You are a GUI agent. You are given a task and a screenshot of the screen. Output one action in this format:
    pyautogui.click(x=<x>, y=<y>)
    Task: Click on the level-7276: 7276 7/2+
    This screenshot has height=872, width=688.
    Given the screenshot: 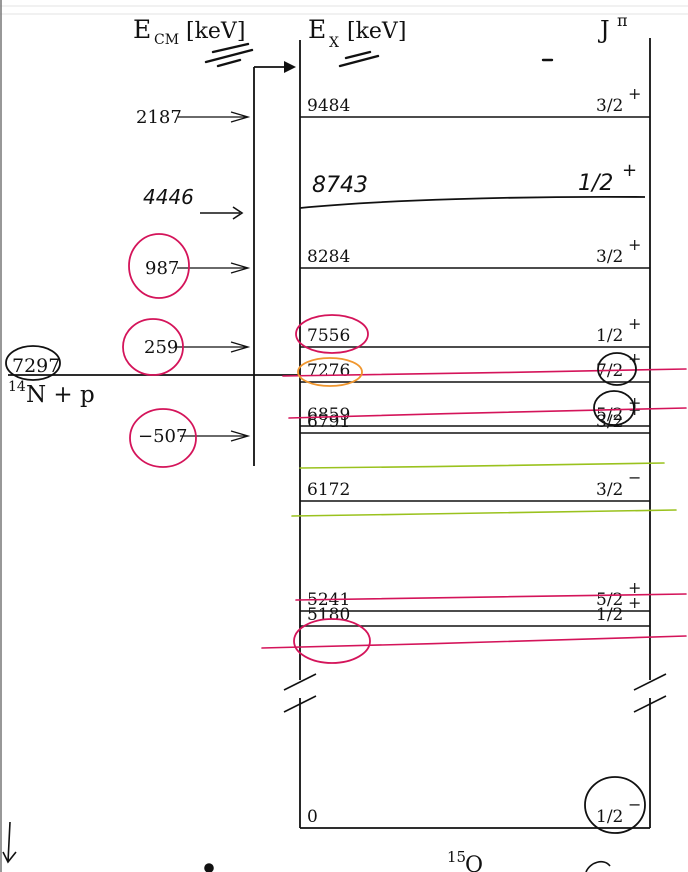 What is the action you would take?
    pyautogui.click(x=475, y=366)
    